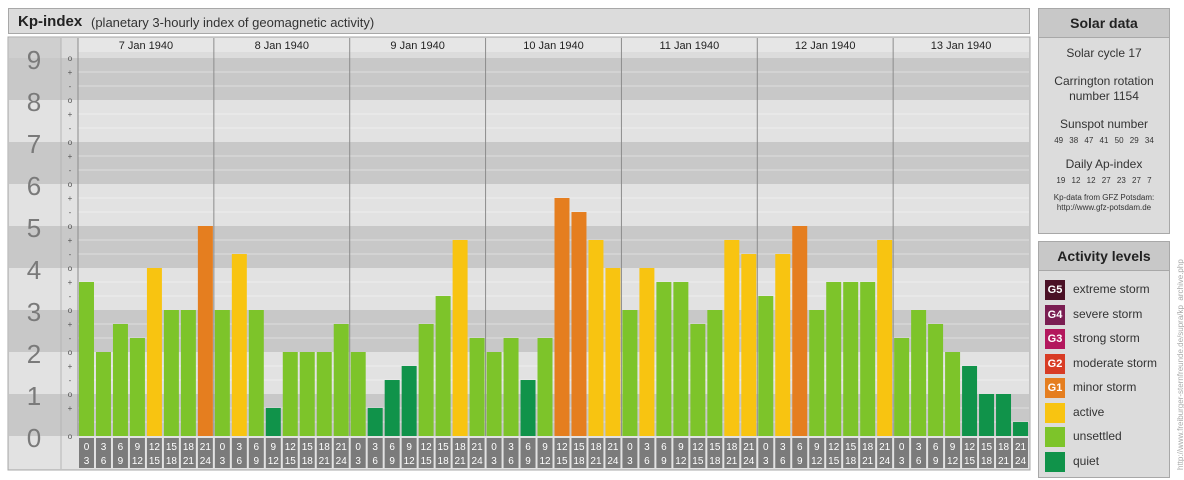  Describe the element at coordinates (1004, 447) in the screenshot. I see `interval-start-label: 18` at that location.